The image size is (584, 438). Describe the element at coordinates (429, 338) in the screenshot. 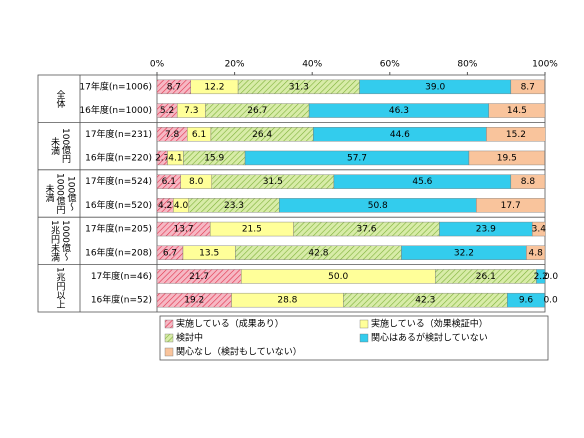

I see `legend-label: 関心はあるが検討していない` at that location.